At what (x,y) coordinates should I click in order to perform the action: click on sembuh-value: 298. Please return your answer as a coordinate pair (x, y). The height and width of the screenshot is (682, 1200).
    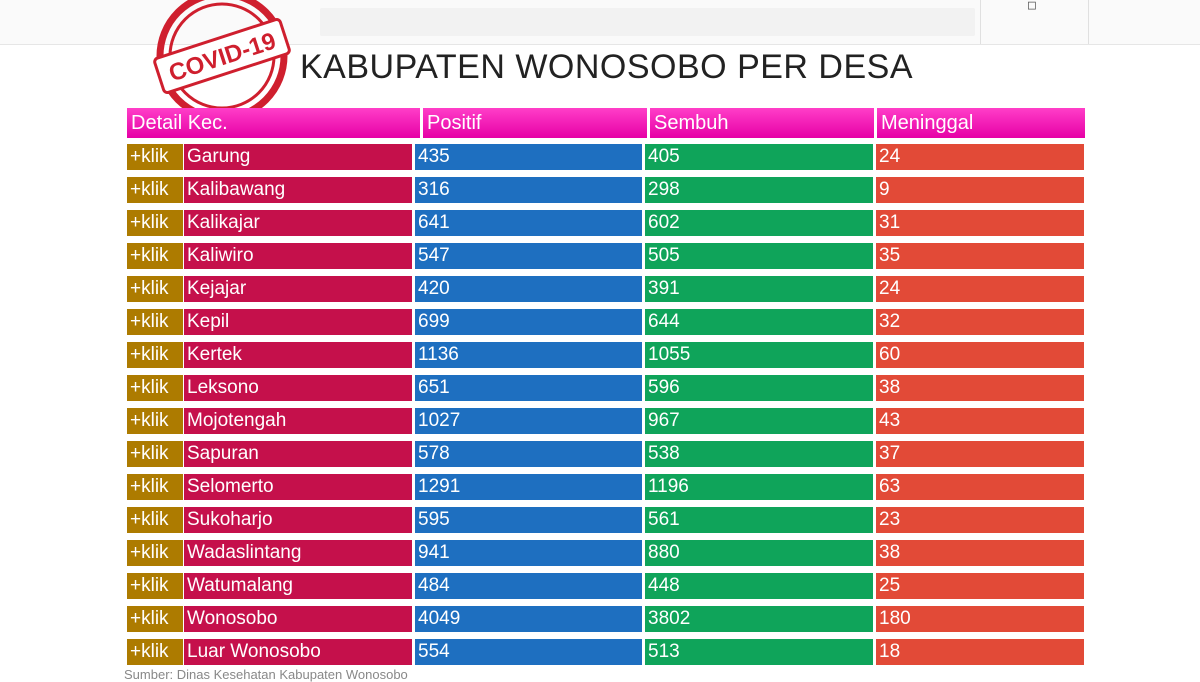
    Looking at the image, I should click on (759, 190).